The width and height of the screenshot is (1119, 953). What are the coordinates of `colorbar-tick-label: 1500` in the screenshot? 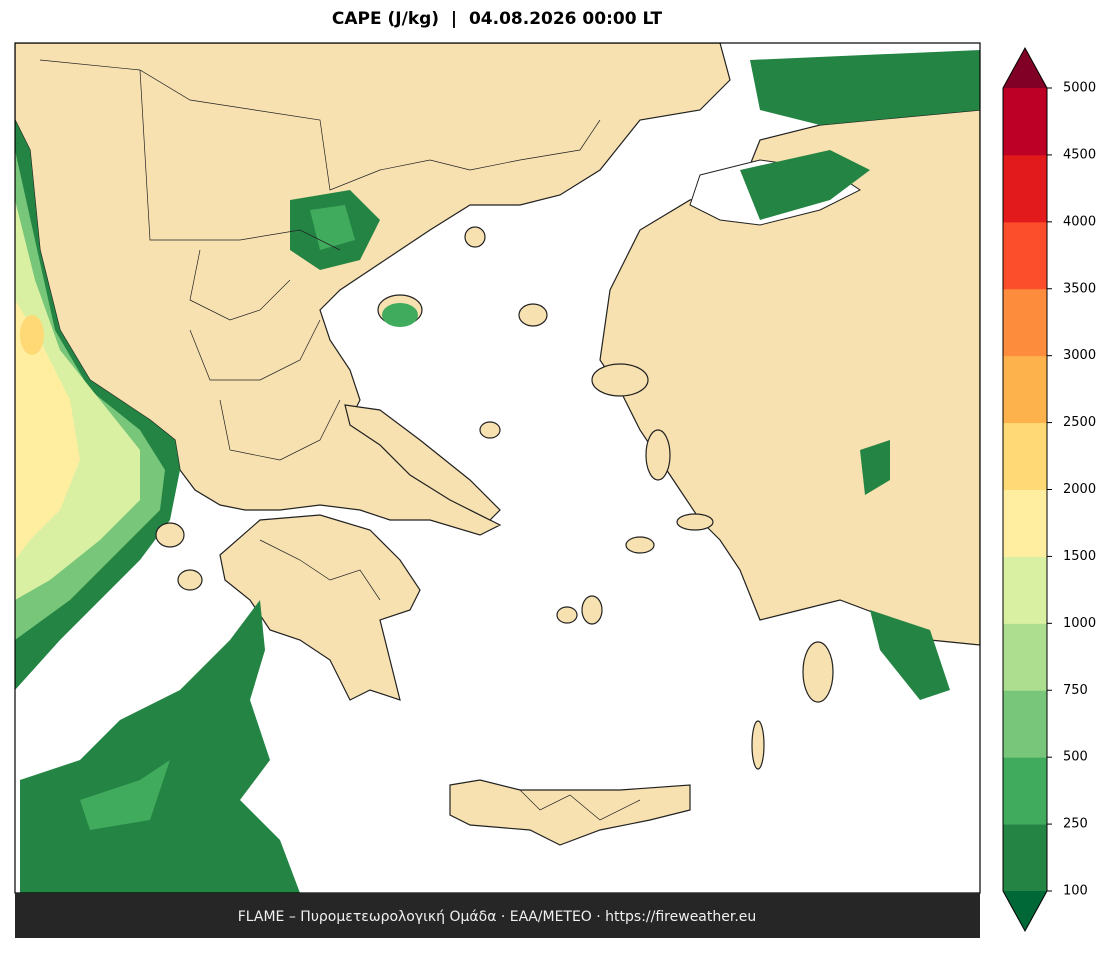 It's located at (1079, 556).